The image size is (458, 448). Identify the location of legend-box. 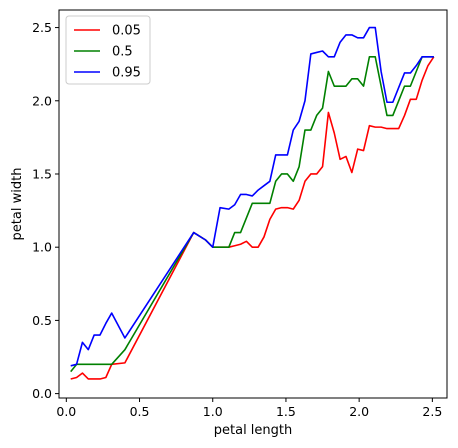
(108, 50).